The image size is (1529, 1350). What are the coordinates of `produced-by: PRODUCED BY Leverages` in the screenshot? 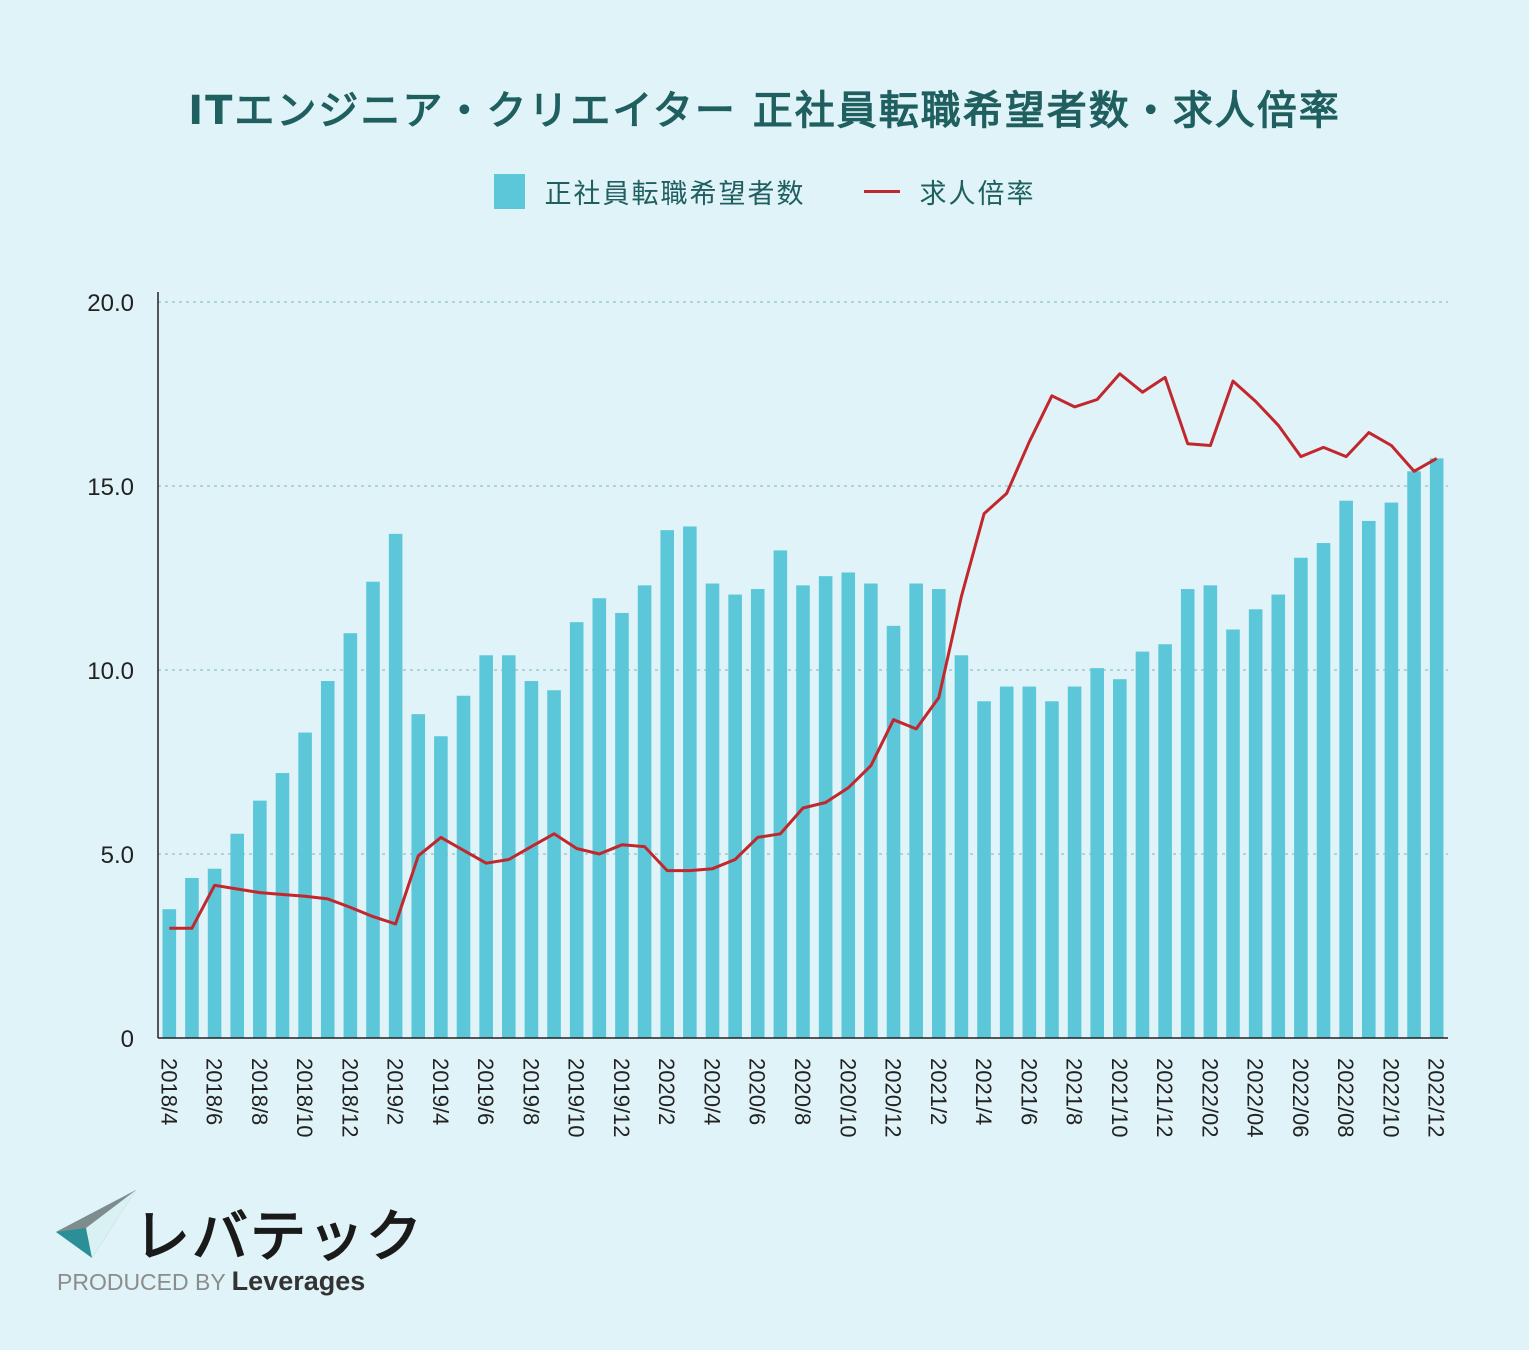 It's located at (211, 1281).